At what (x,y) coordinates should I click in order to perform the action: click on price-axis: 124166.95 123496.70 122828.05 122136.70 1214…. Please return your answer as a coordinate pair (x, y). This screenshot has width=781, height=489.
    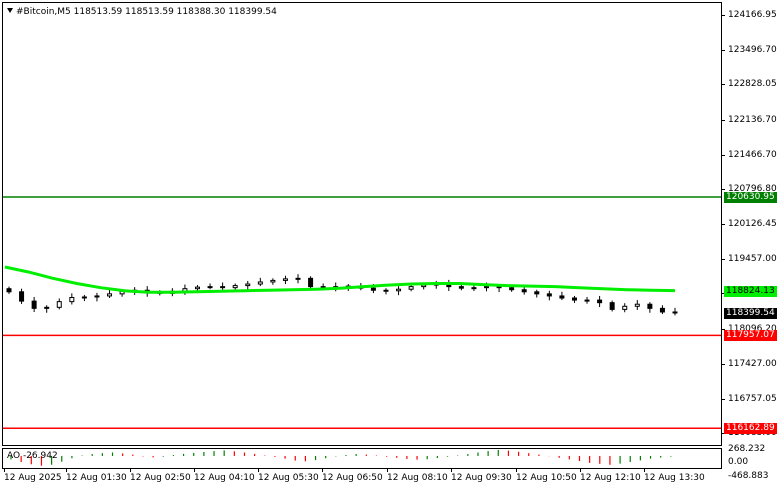
    Looking at the image, I should click on (751, 241).